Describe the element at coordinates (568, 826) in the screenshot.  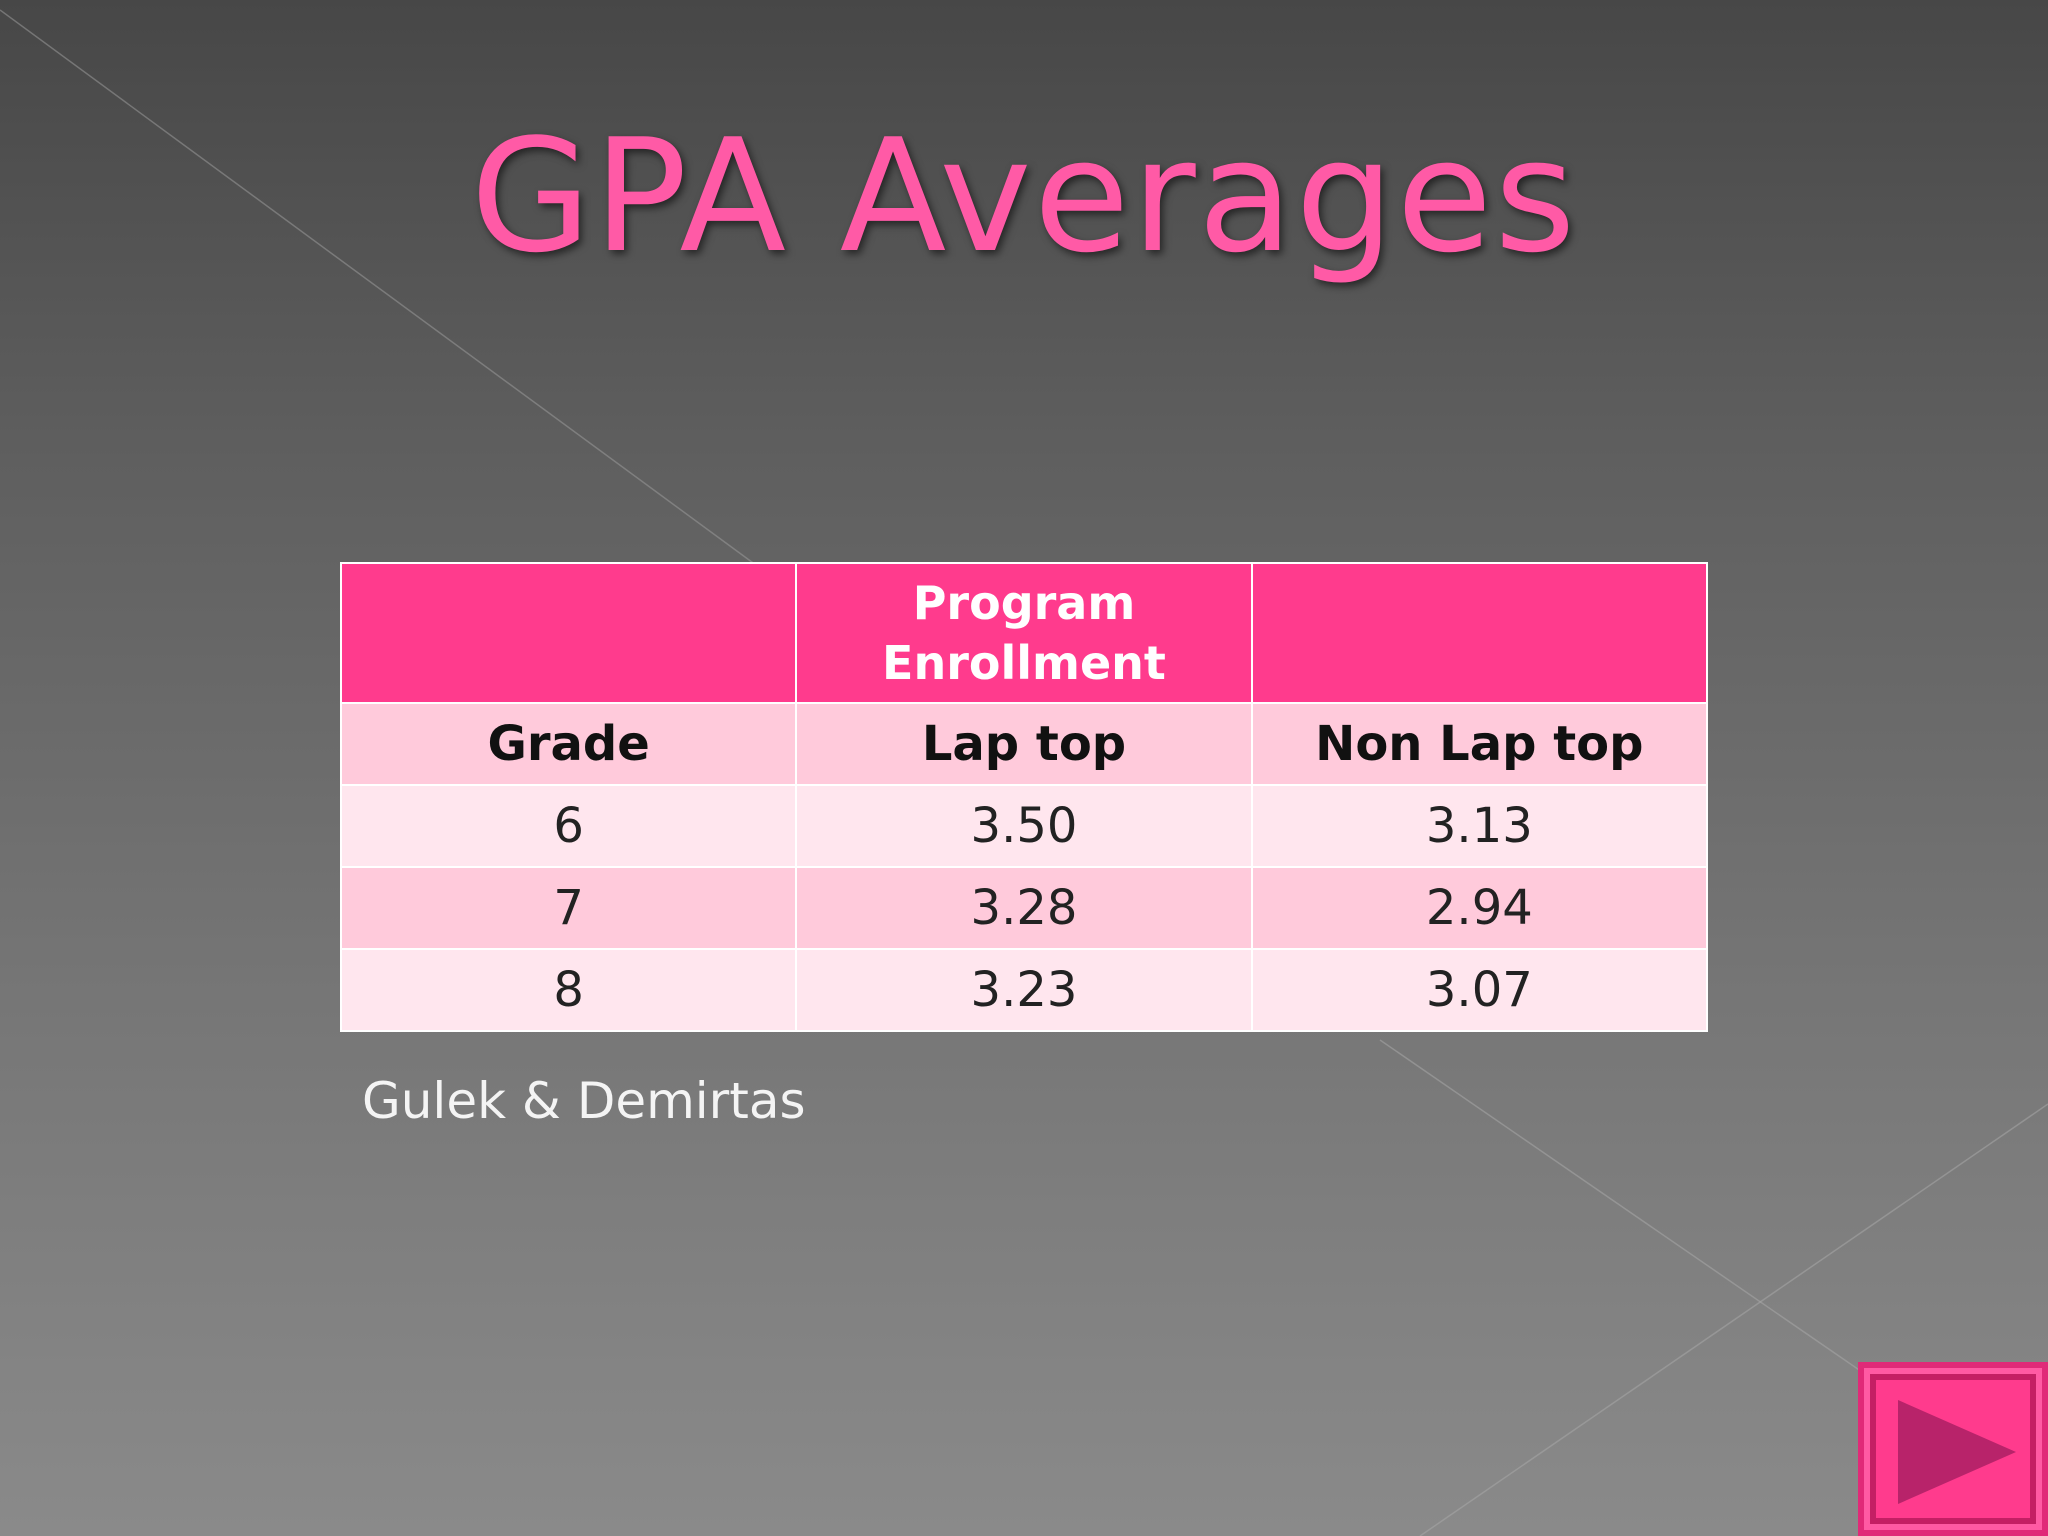
I see `grade-cell: 6` at that location.